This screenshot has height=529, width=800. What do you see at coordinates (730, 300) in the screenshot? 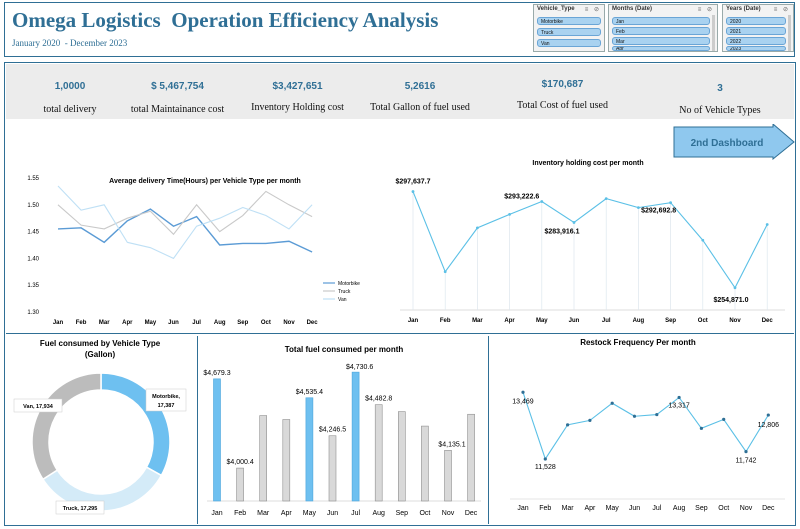
I see `inventory-data-label: $254,871.0` at bounding box center [730, 300].